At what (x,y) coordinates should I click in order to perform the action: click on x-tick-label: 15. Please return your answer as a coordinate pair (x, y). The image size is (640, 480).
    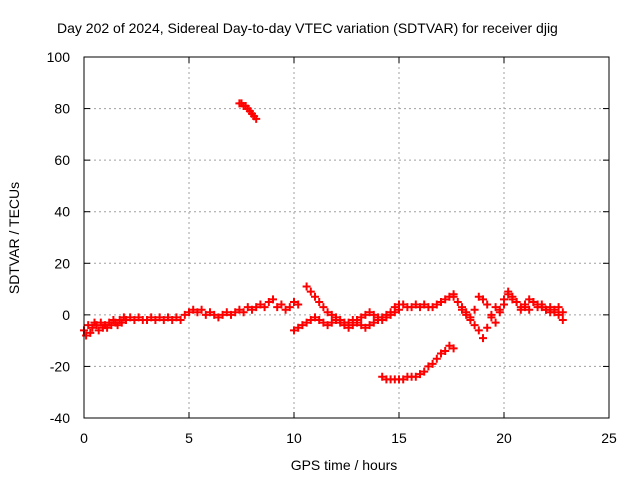
    Looking at the image, I should click on (399, 438).